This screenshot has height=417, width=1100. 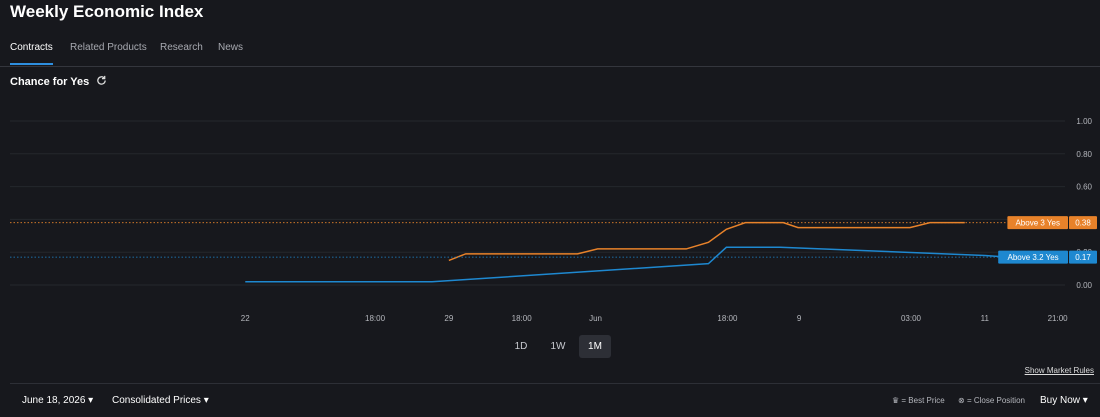 What do you see at coordinates (923, 400) in the screenshot?
I see `best-price-text: = Best Price` at bounding box center [923, 400].